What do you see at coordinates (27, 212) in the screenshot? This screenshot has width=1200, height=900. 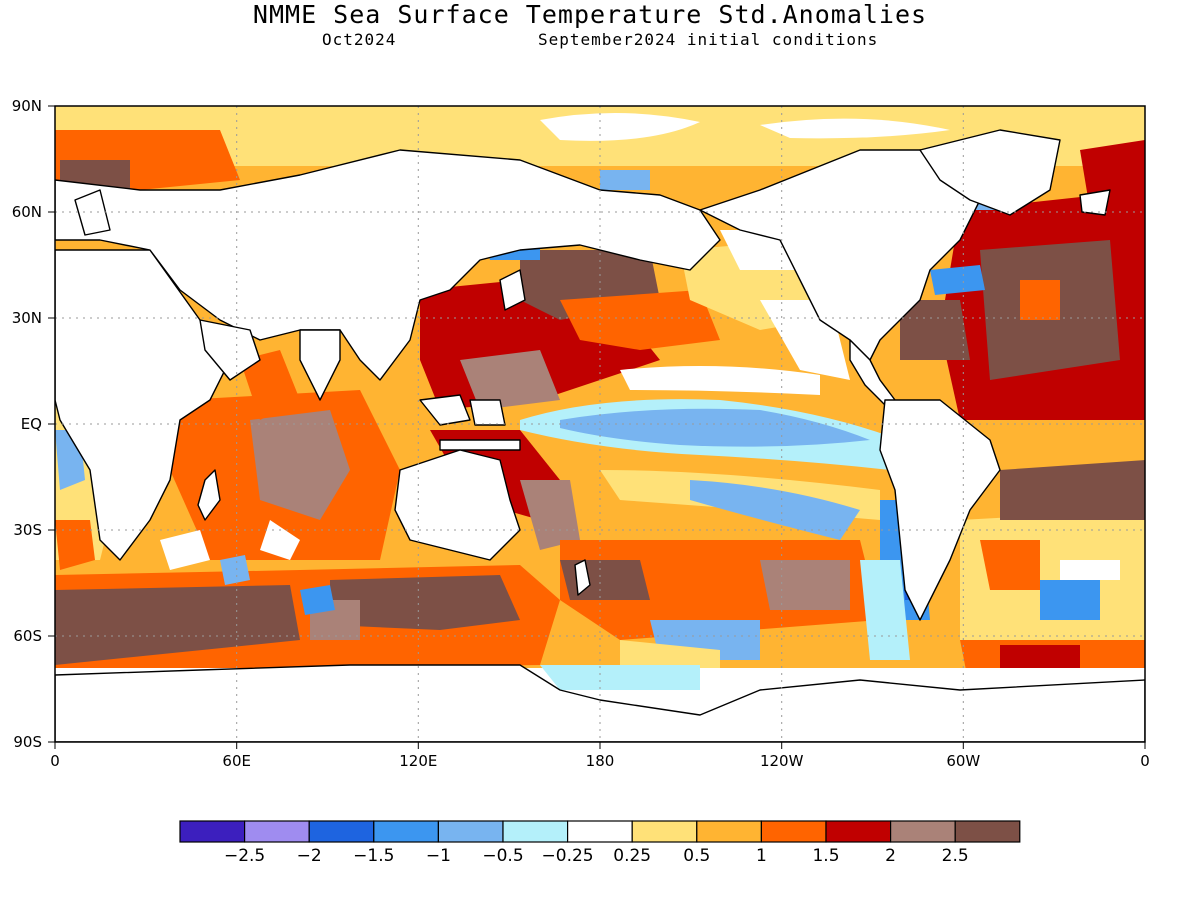 I see `lat-label: 60N` at bounding box center [27, 212].